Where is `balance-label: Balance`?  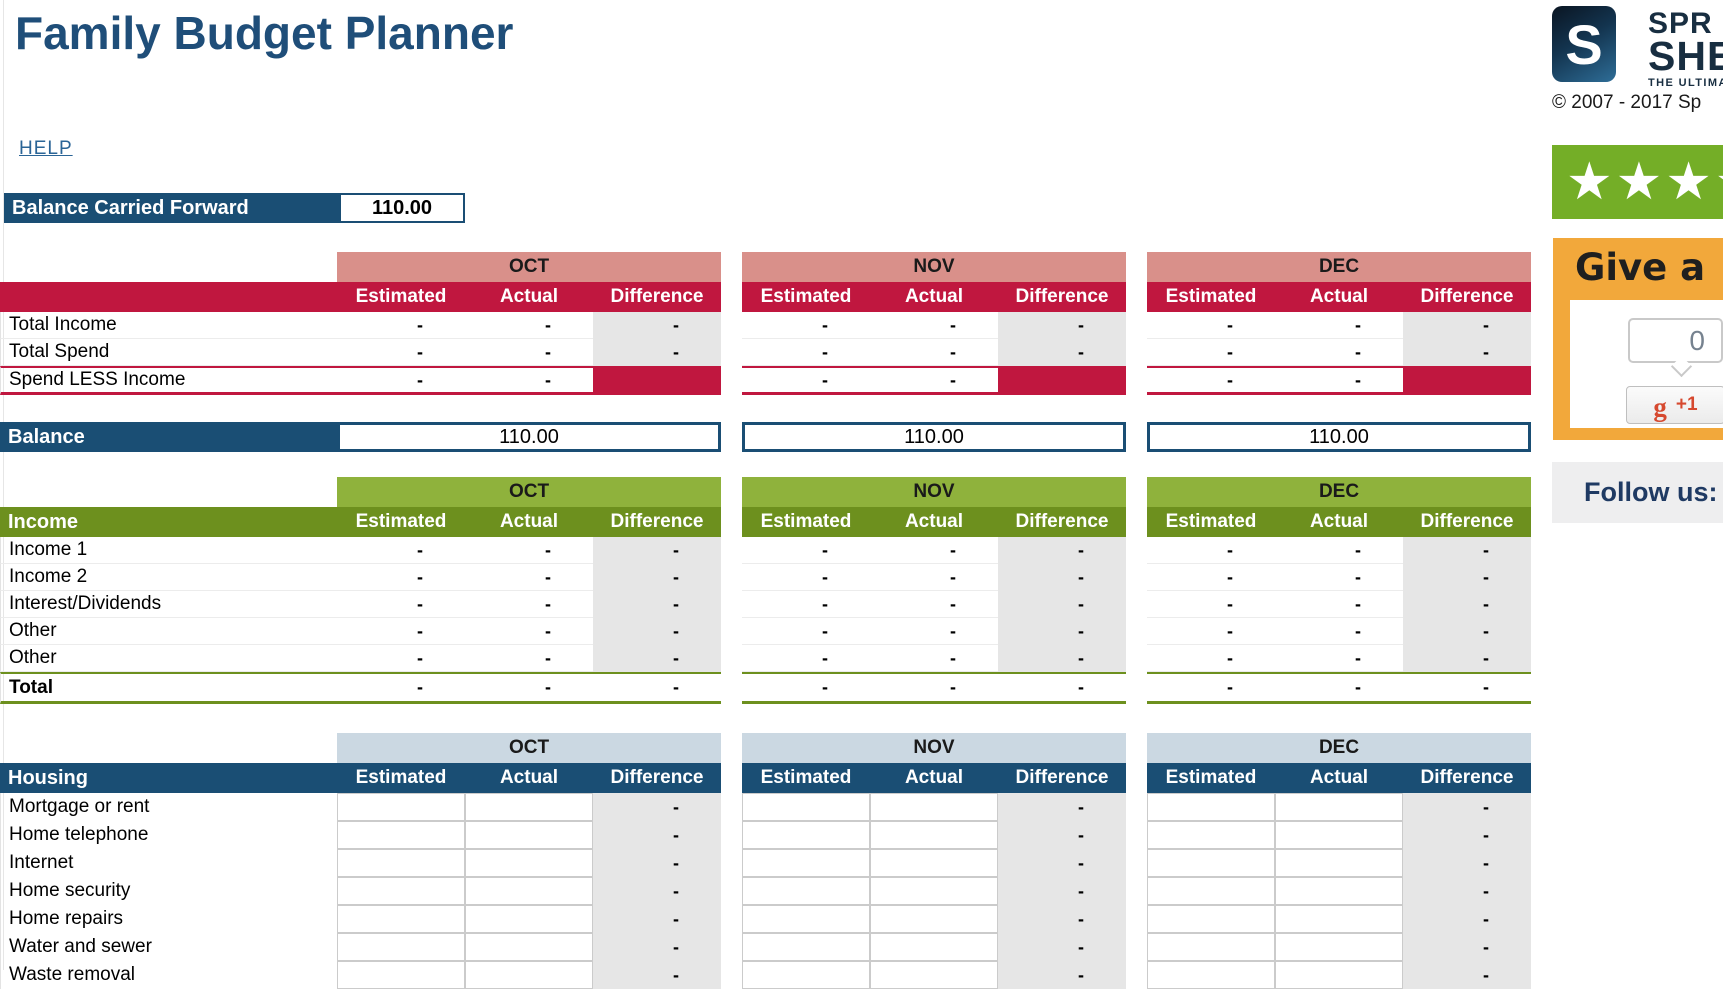 balance-label: Balance is located at coordinates (168, 437).